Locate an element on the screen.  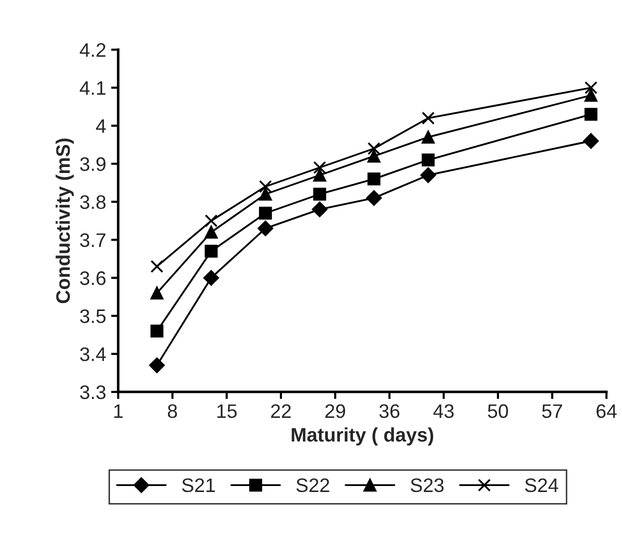
y-axis-title: Conductivity (mS) is located at coordinates (65, 221).